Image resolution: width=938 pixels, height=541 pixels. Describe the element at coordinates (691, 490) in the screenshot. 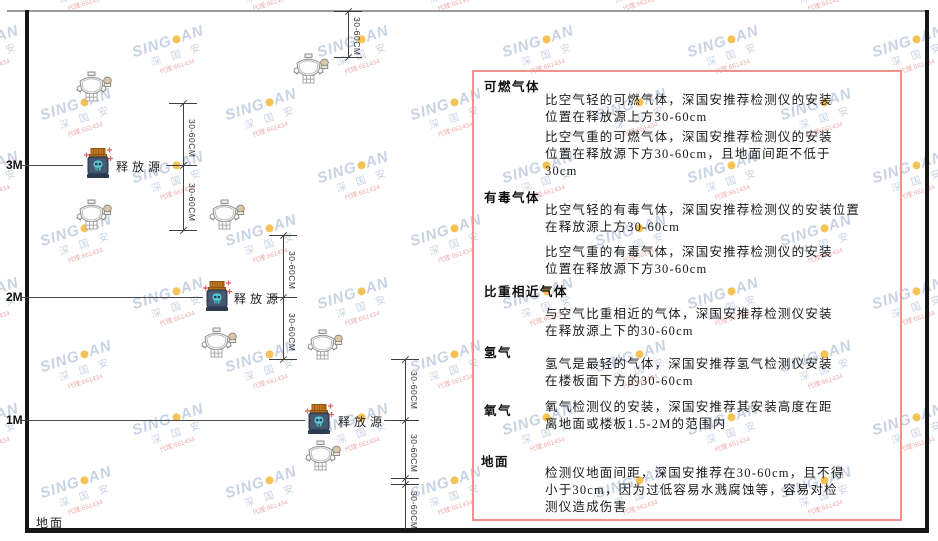

I see `panel-line: 小于30cm，因为过低容易水溅腐蚀等，容易对检` at that location.